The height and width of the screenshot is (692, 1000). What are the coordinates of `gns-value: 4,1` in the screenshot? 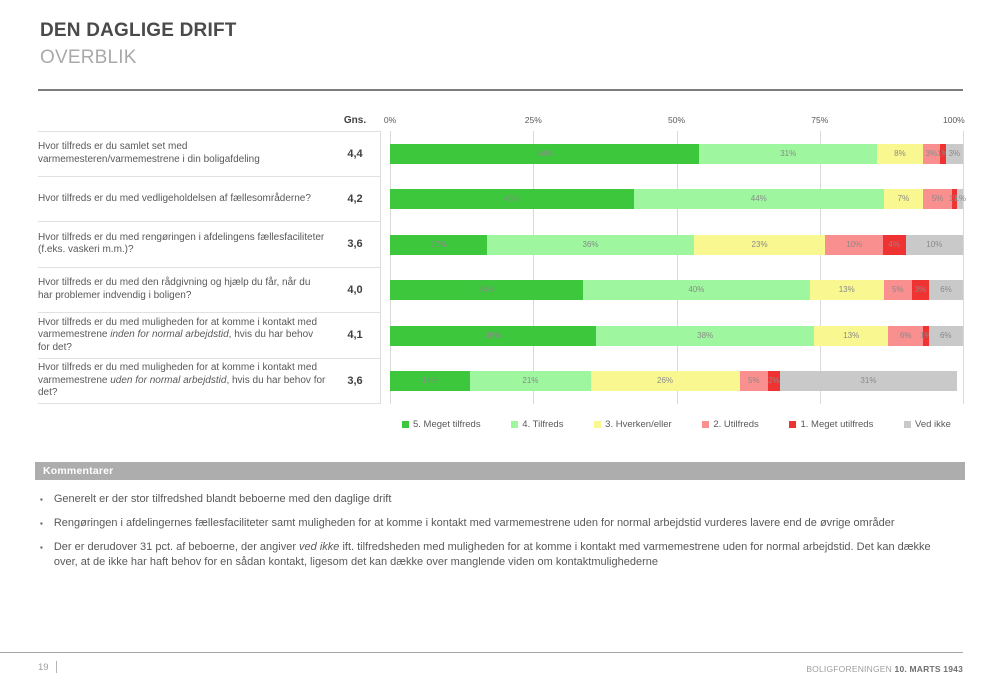 It's located at (355, 335).